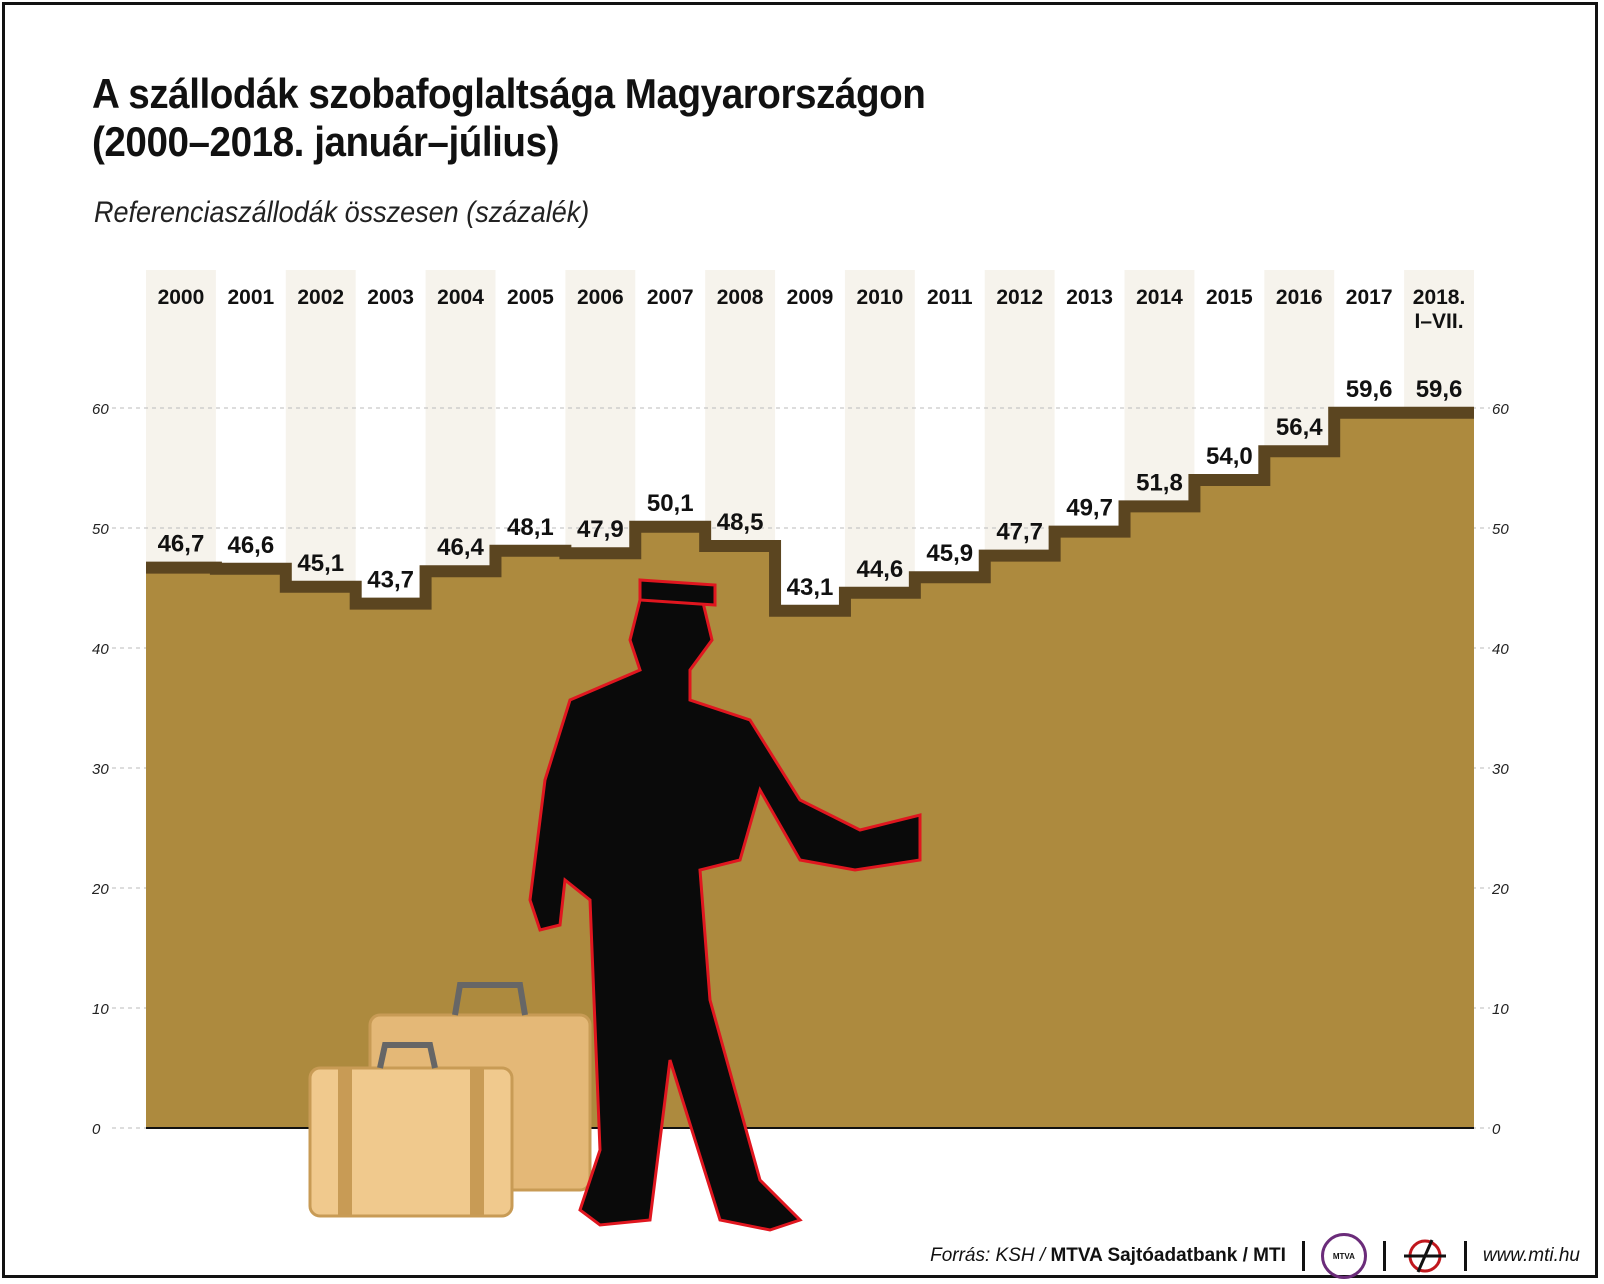 The width and height of the screenshot is (1604, 1284). I want to click on x-tick-label: 2014, so click(1159, 297).